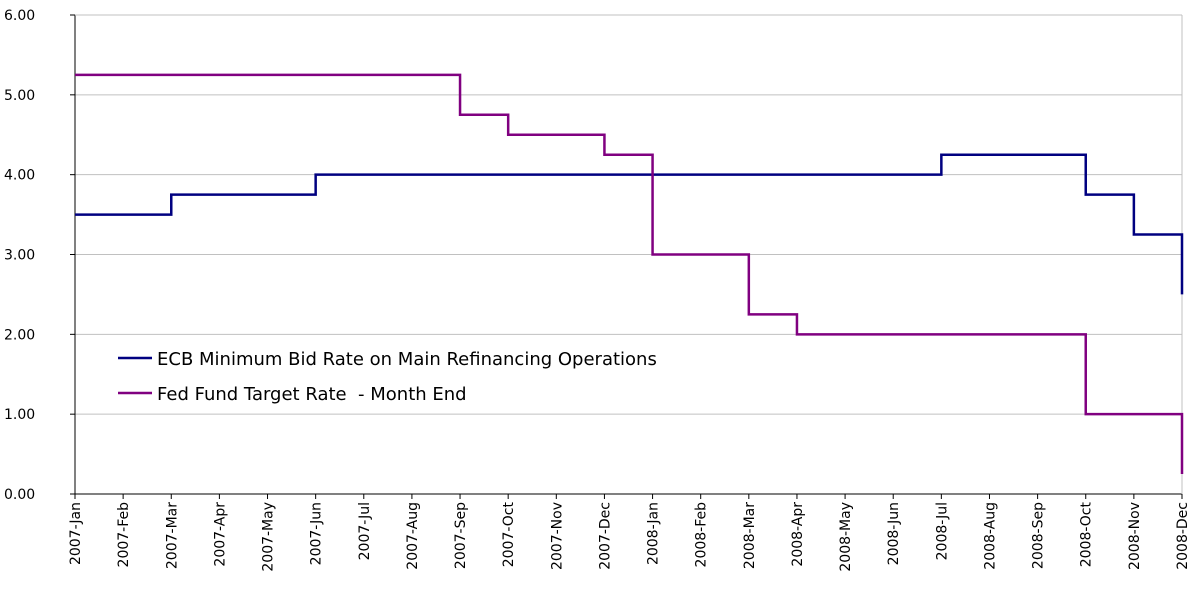 This screenshot has height=598, width=1195. What do you see at coordinates (76, 533) in the screenshot?
I see `x-tick-label: 2007-Jan` at bounding box center [76, 533].